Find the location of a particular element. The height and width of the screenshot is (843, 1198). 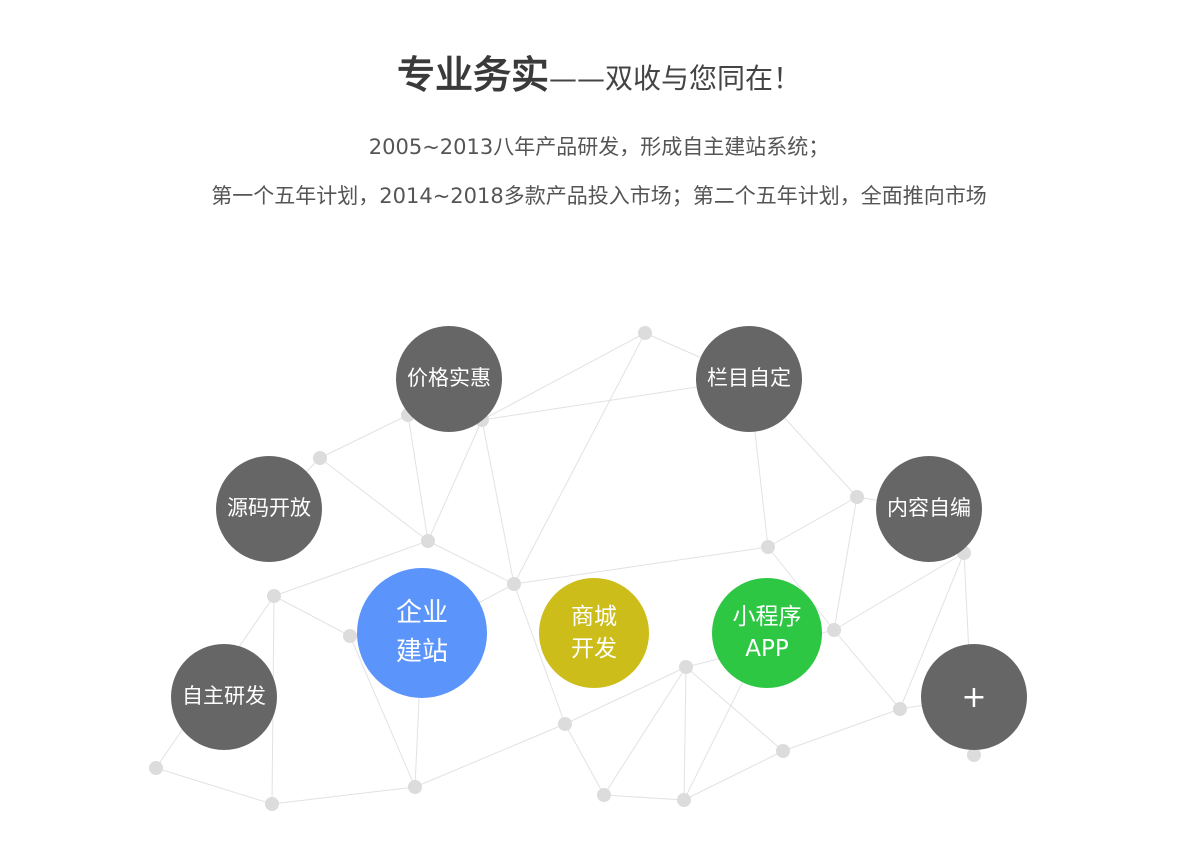

feature-label: 价格实惠 is located at coordinates (449, 378).